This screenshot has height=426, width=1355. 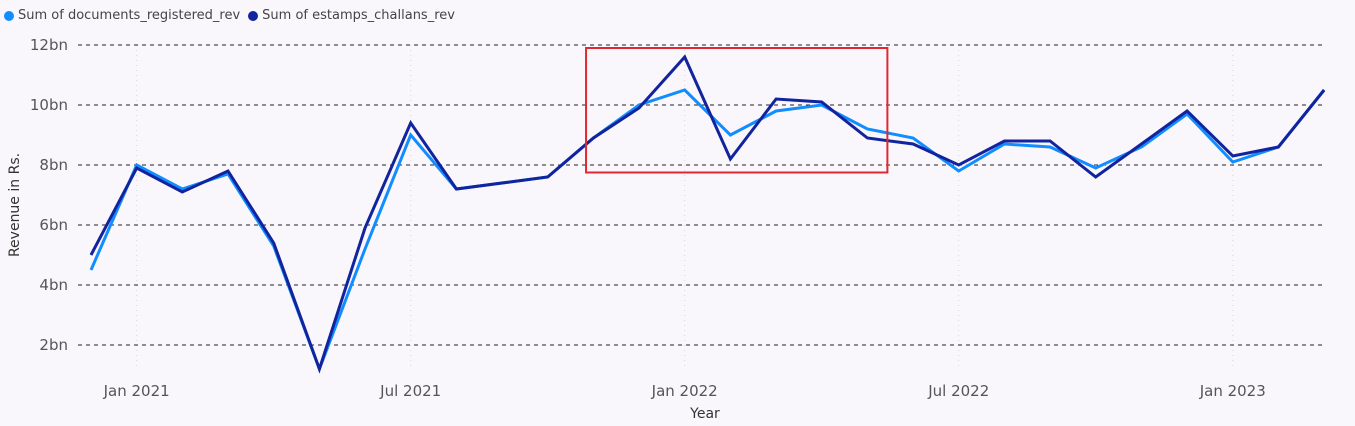 I want to click on y-tick-label: 6bn, so click(x=53, y=225).